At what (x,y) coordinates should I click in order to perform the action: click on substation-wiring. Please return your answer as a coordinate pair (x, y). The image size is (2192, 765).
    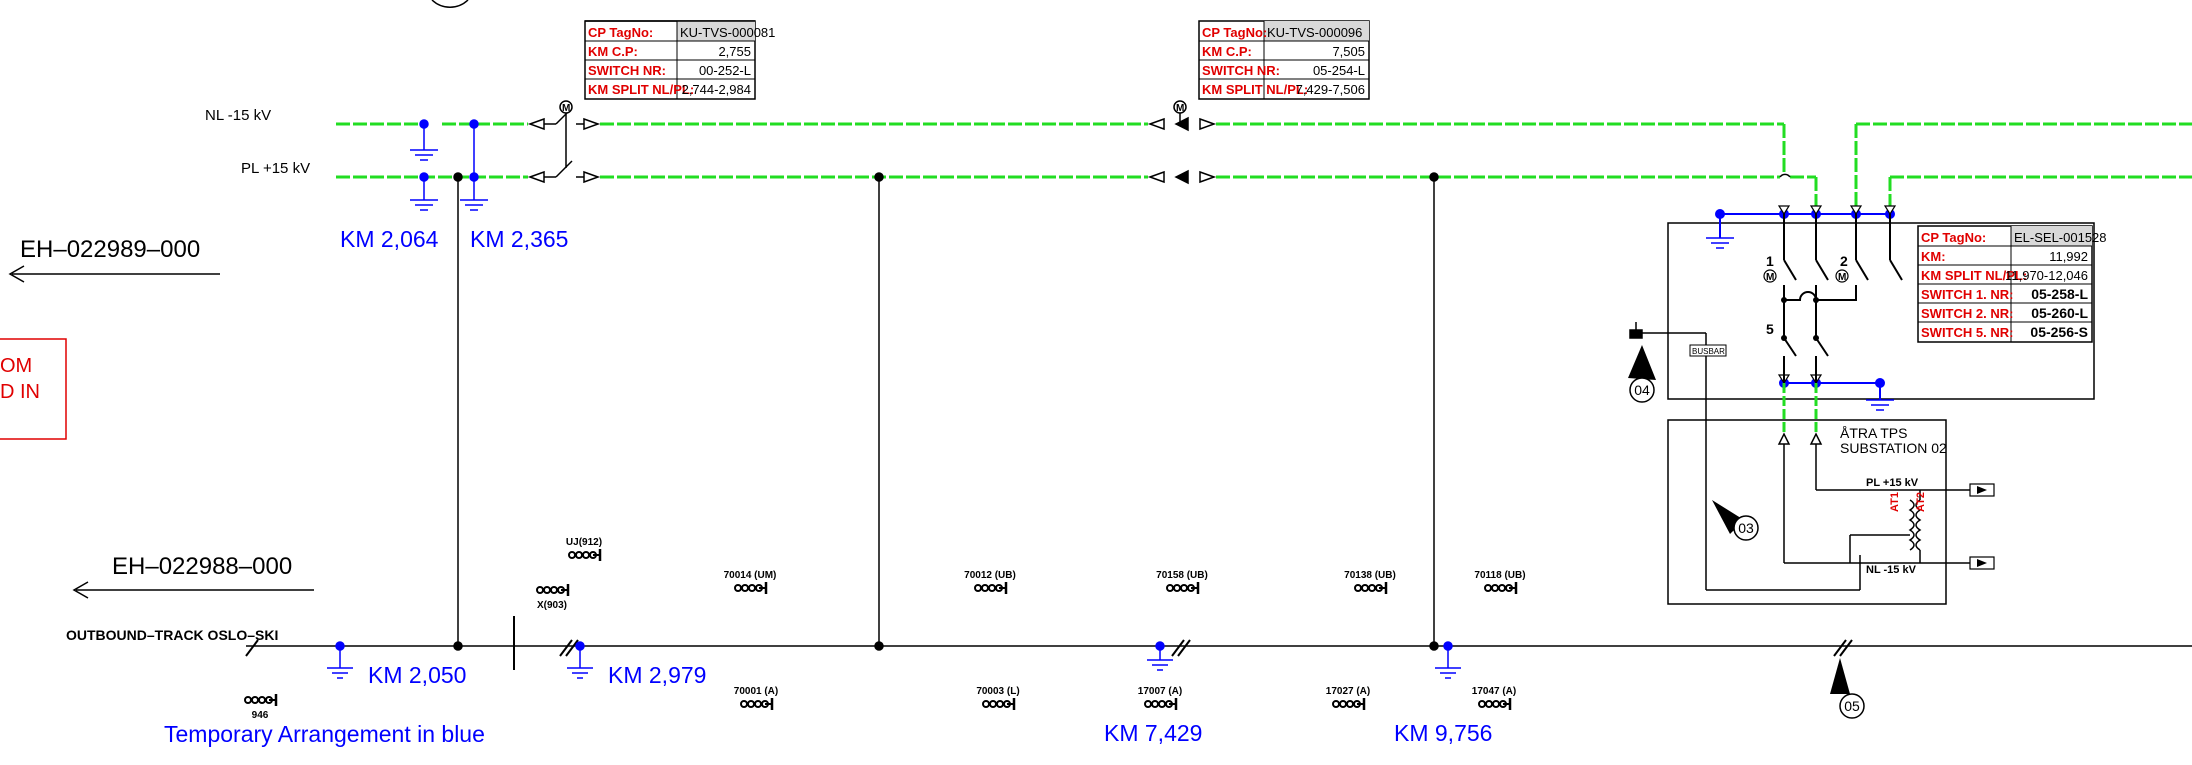
    Looking at the image, I should click on (1873, 498).